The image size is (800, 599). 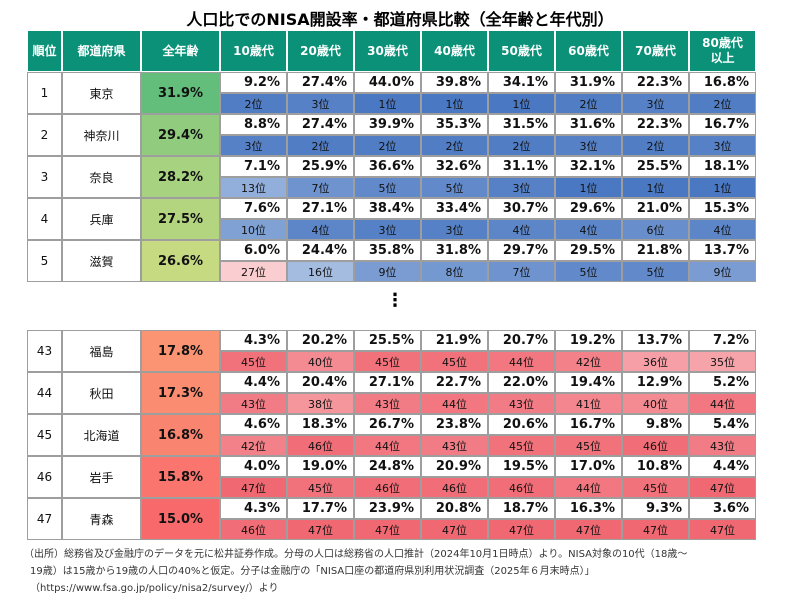 I want to click on pct-cell: 18.7%, so click(x=521, y=508).